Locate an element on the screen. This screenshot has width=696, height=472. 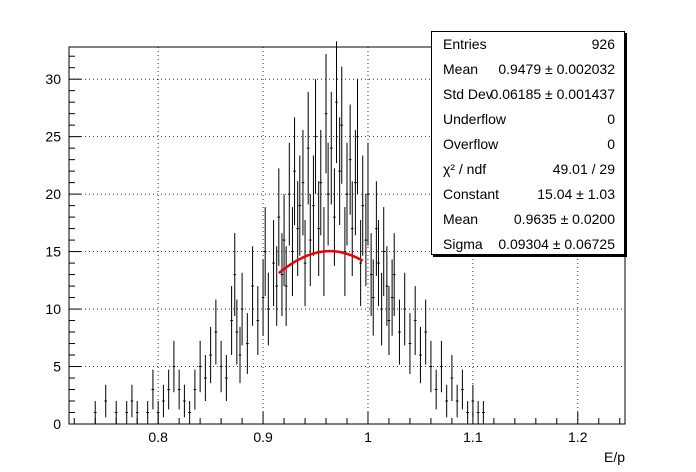
stats-value: 49.01 / 29 is located at coordinates (583, 169).